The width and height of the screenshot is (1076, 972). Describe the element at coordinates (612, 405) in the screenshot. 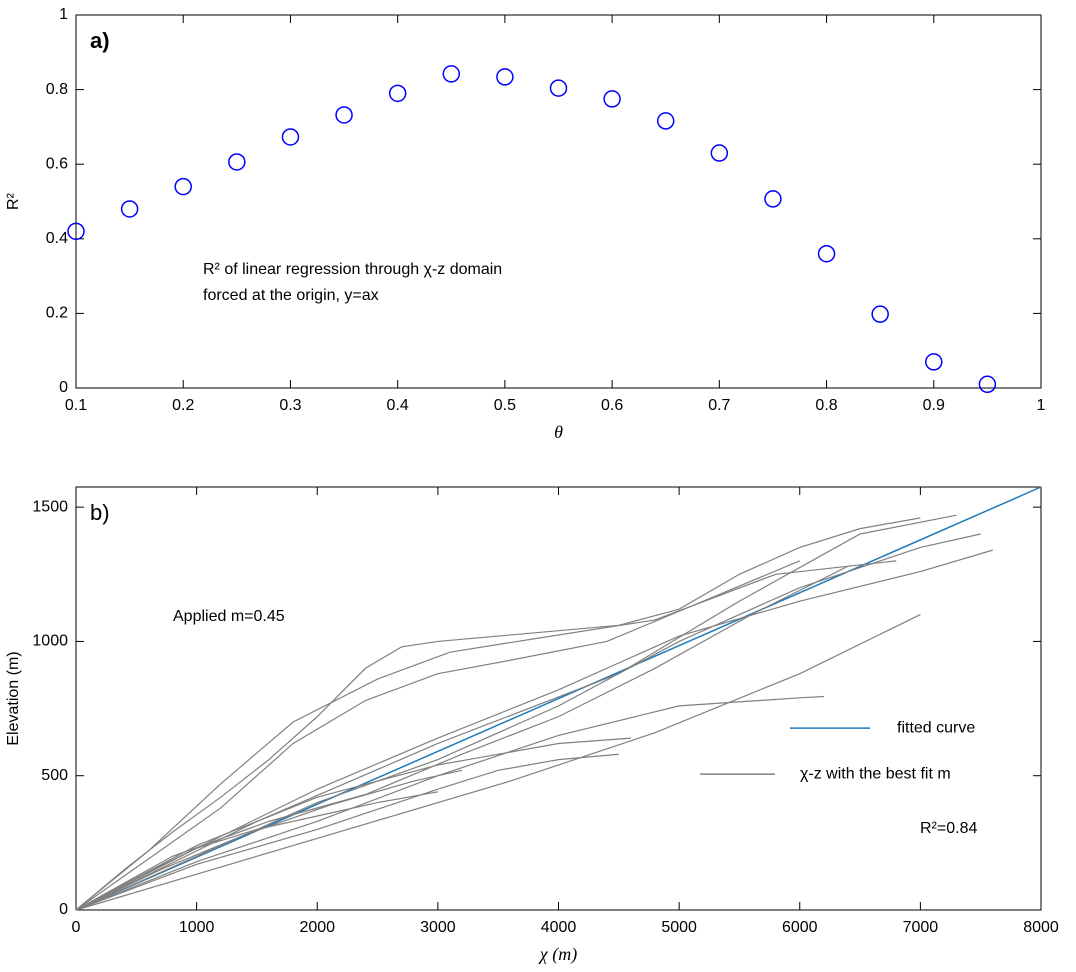

I see `x-tick-label: 0.6` at that location.